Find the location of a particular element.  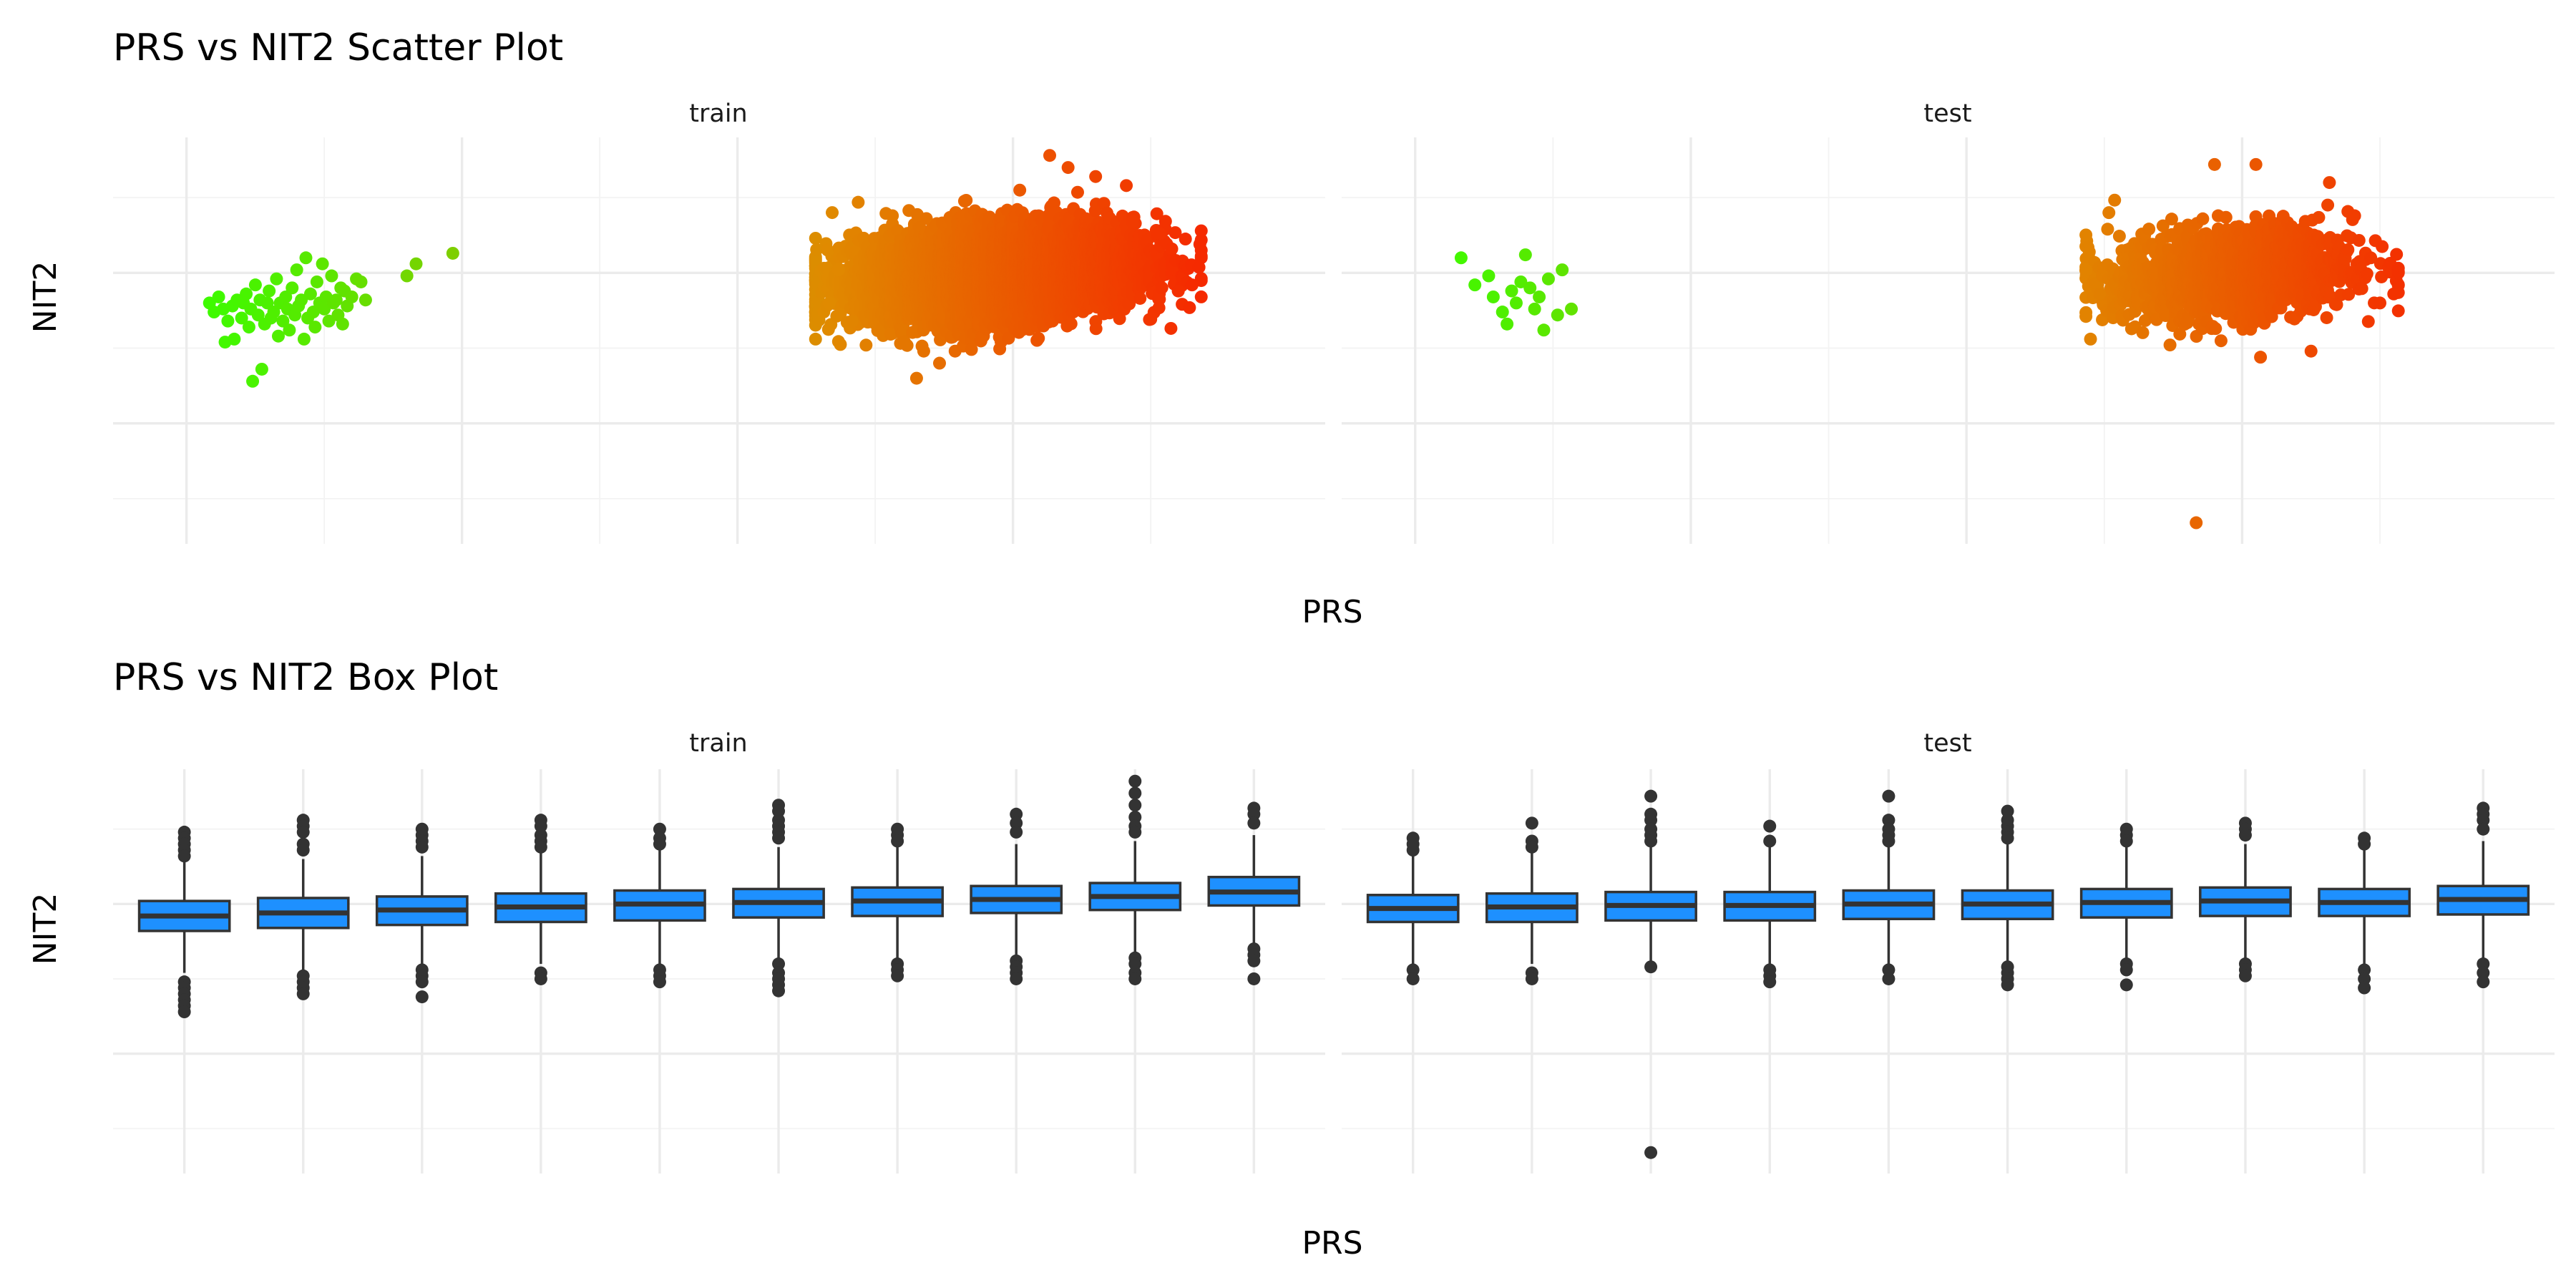

scatter-panel-train is located at coordinates (719, 340).